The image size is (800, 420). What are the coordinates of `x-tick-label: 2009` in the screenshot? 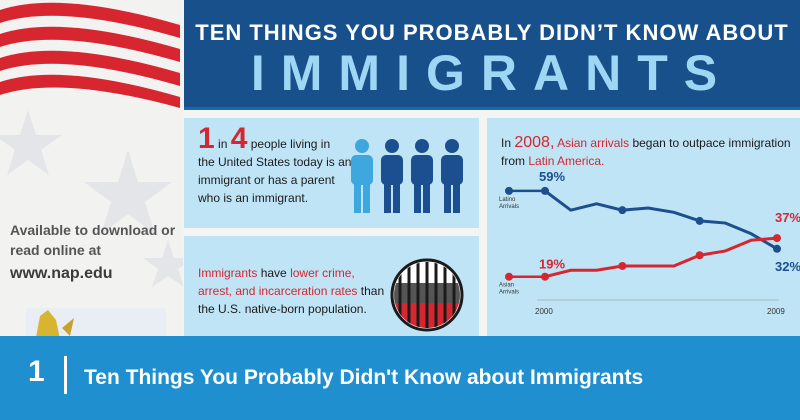 It's located at (776, 311).